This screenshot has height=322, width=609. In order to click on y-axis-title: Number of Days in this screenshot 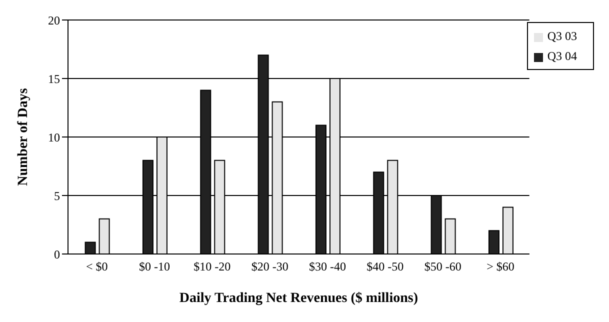, I will do `click(23, 137)`.